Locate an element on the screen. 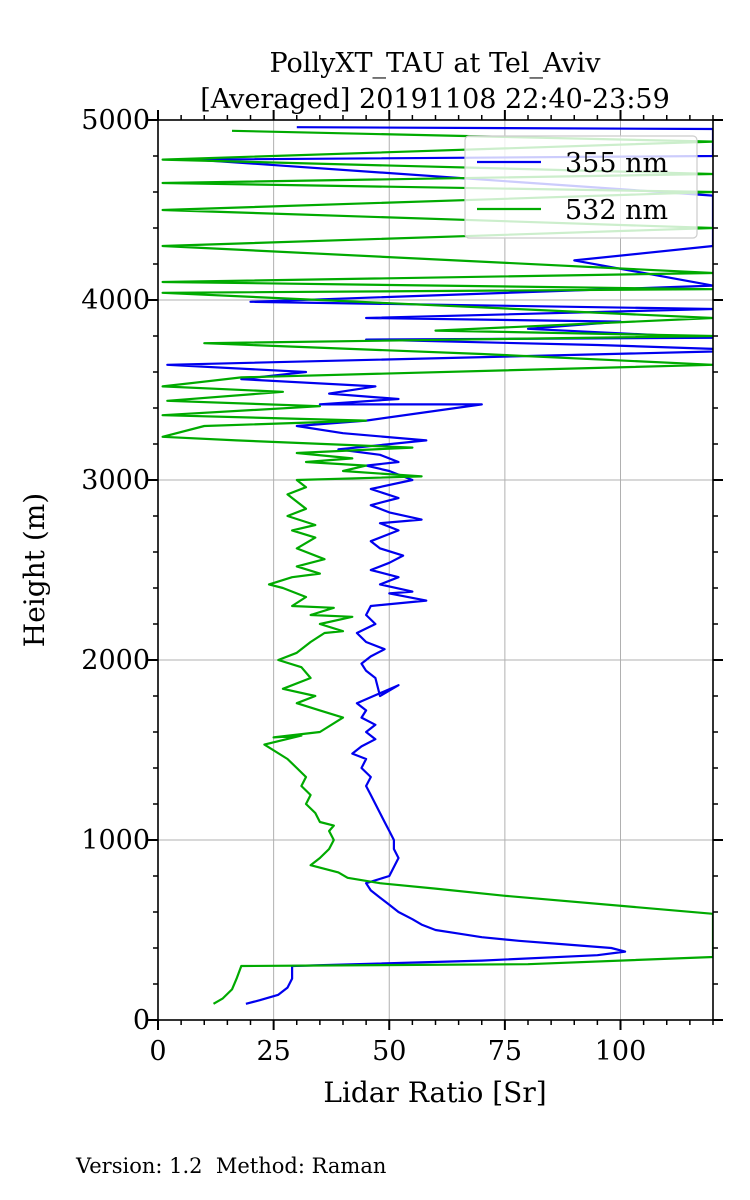  y-tick-label: 5000 is located at coordinates (115, 120).